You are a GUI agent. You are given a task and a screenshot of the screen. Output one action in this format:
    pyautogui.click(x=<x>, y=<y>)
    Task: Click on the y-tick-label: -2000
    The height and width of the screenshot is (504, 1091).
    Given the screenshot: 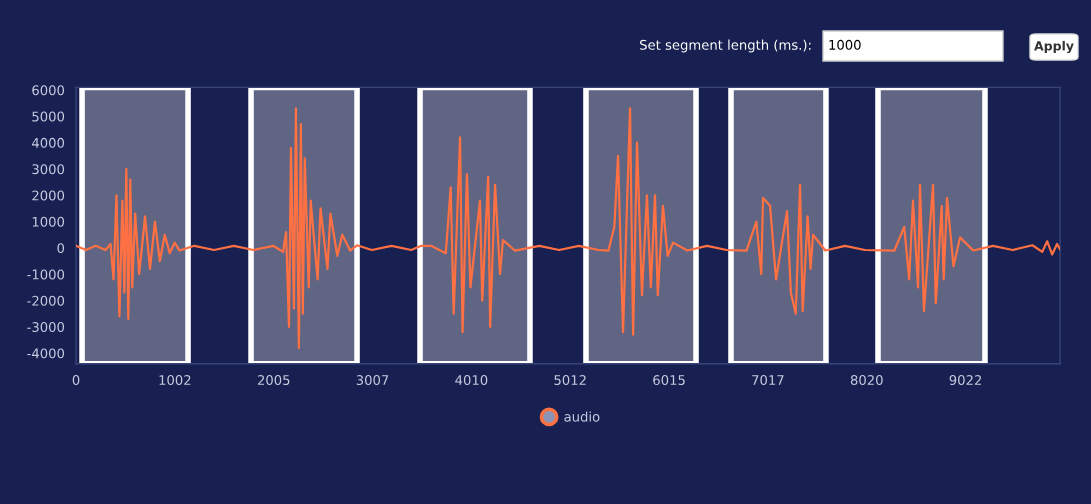 What is the action you would take?
    pyautogui.click(x=46, y=300)
    